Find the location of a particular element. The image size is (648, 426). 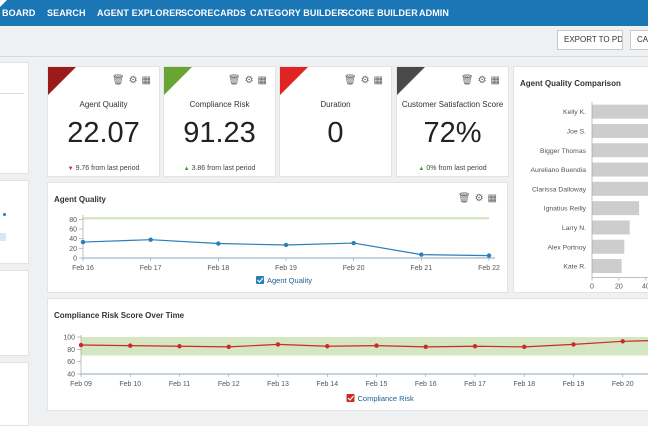

left-sidebar is located at coordinates (15, 244).